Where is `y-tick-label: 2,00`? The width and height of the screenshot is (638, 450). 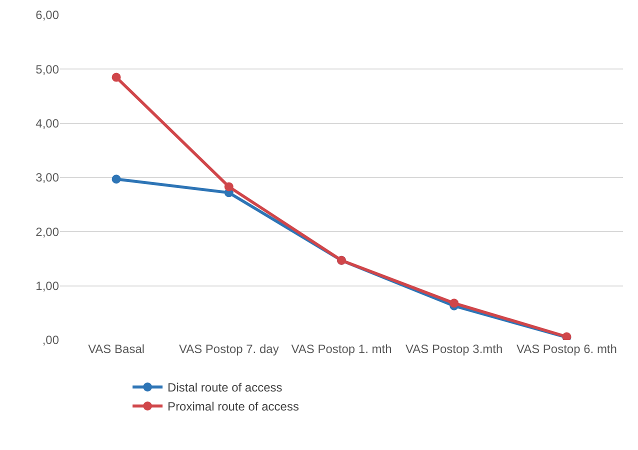
y-tick-label: 2,00 is located at coordinates (48, 231).